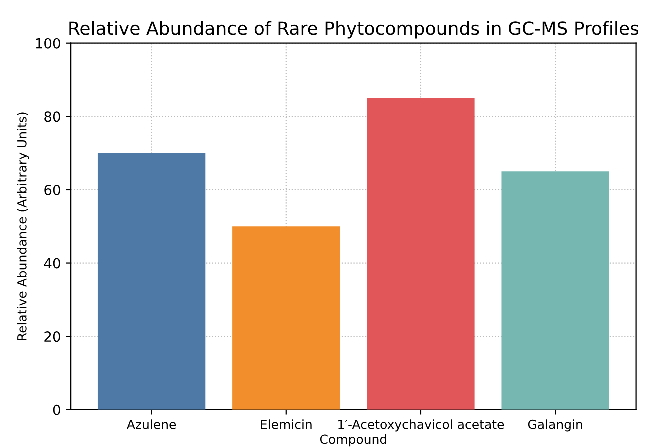 The image size is (646, 447). What do you see at coordinates (52, 337) in the screenshot?
I see `y-tick-label: 20` at bounding box center [52, 337].